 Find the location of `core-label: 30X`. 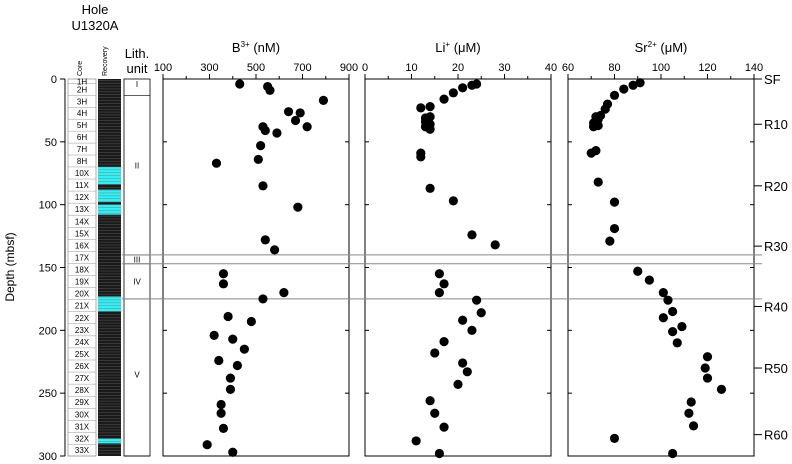

core-label: 30X is located at coordinates (82, 414).